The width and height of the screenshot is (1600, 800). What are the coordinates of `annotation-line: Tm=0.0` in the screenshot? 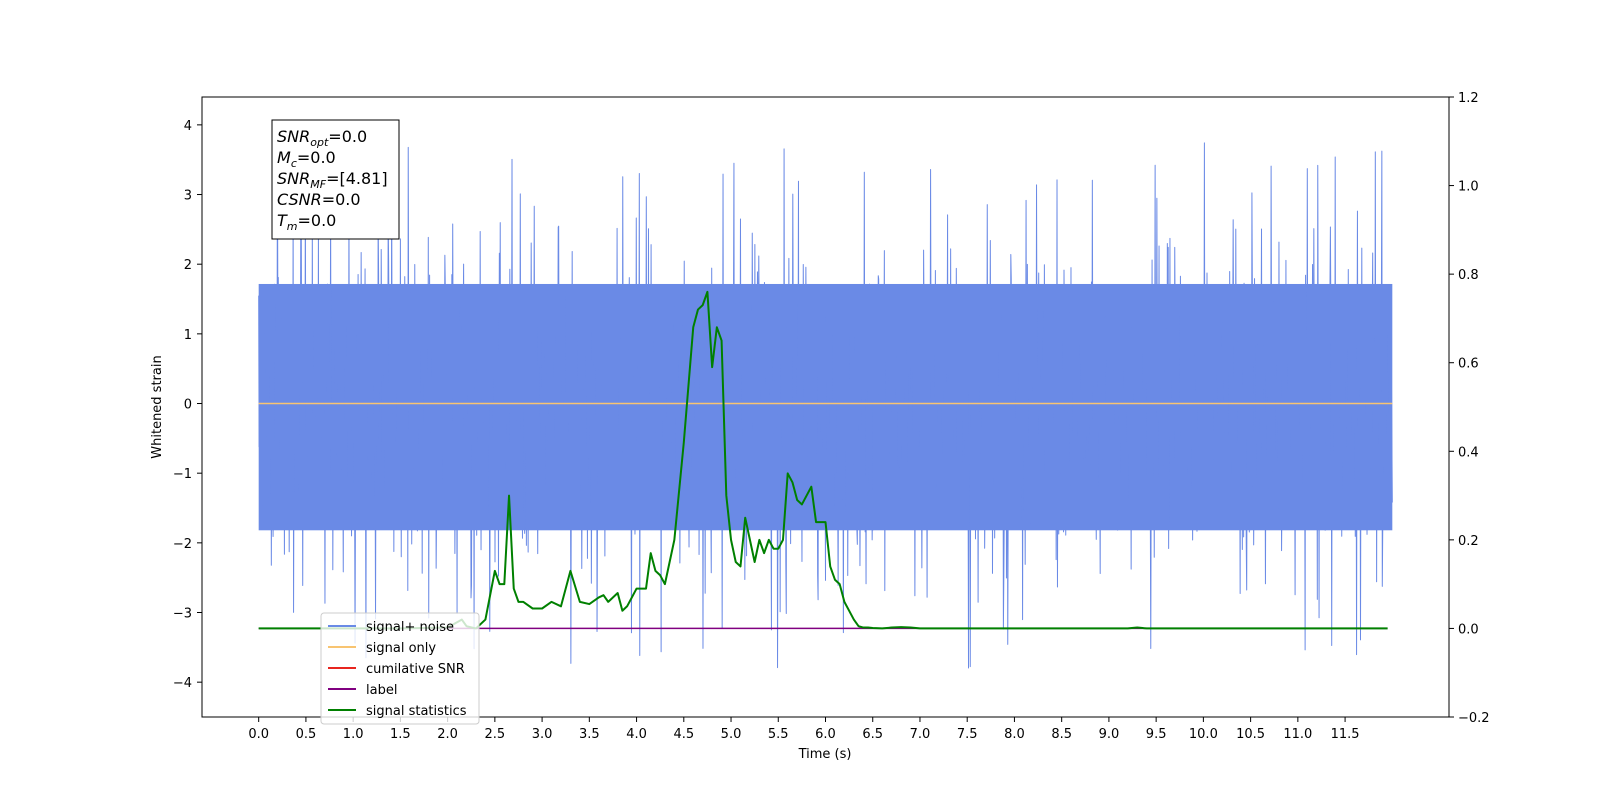 It's located at (306, 222).